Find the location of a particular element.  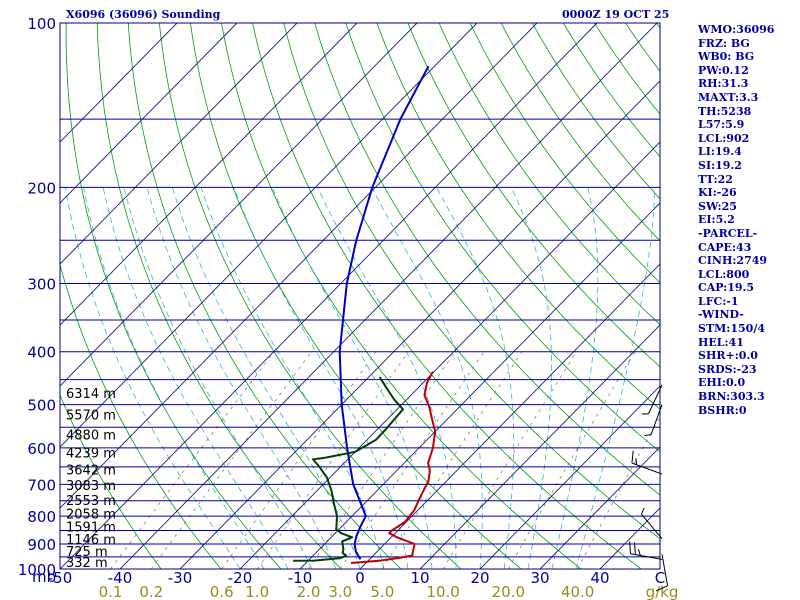

height-label: 6314 m is located at coordinates (91, 394).